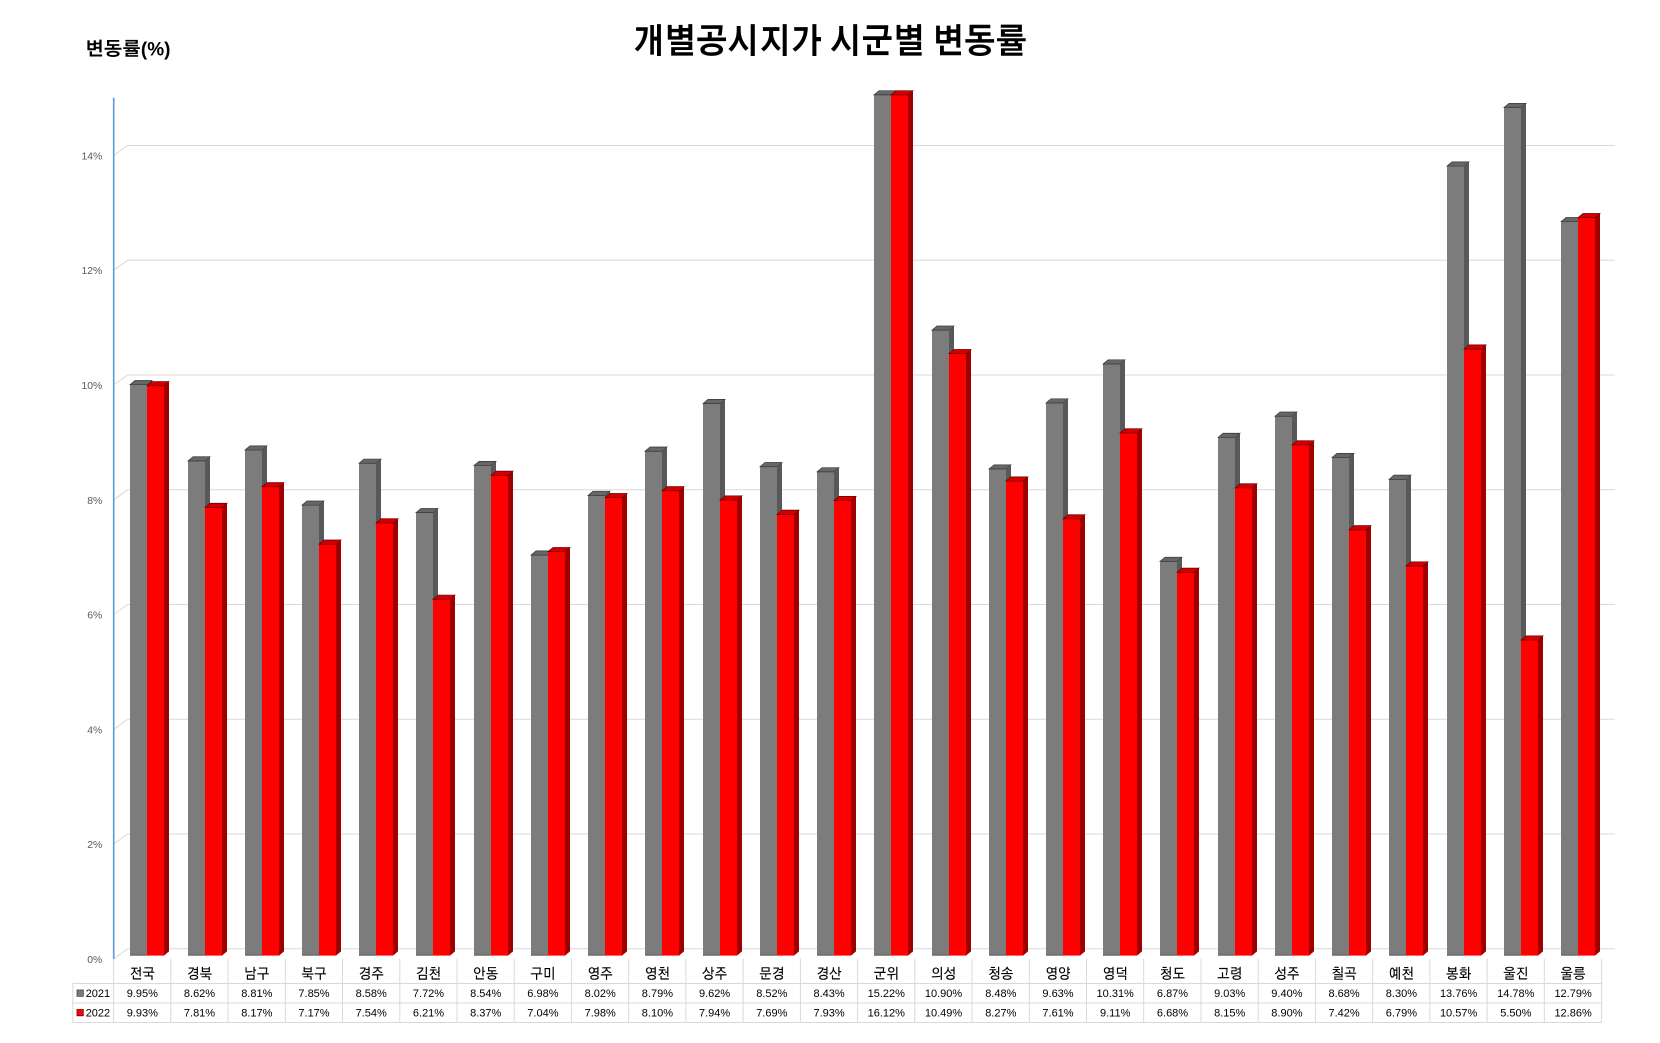  Describe the element at coordinates (199, 994) in the screenshot. I see `svg-text: 8.62%` at that location.